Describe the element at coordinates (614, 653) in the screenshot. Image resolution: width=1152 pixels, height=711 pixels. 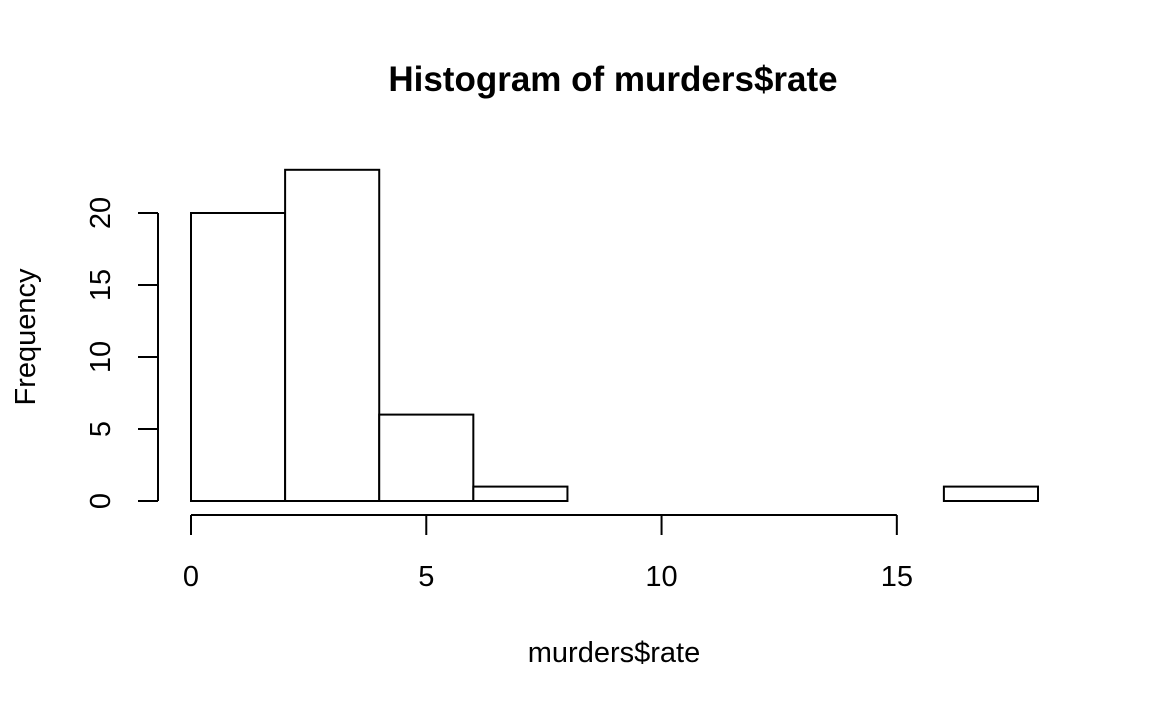
I see `x-axis-label: murders$rate` at that location.